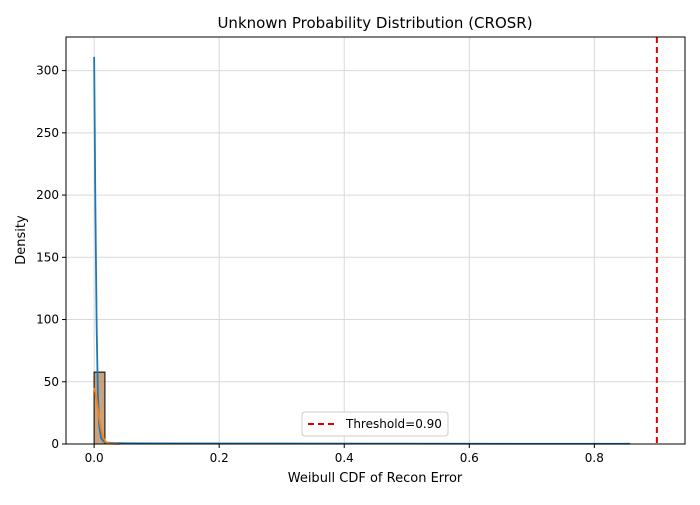 The height and width of the screenshot is (505, 700). What do you see at coordinates (55, 444) in the screenshot?
I see `y-tick-label: 0` at bounding box center [55, 444].